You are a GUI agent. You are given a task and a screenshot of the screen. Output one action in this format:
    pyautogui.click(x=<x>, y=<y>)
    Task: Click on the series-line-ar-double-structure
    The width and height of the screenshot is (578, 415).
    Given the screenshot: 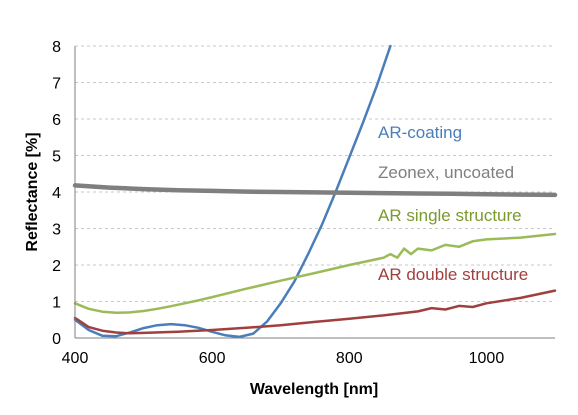 What is the action you would take?
    pyautogui.click(x=315, y=312)
    